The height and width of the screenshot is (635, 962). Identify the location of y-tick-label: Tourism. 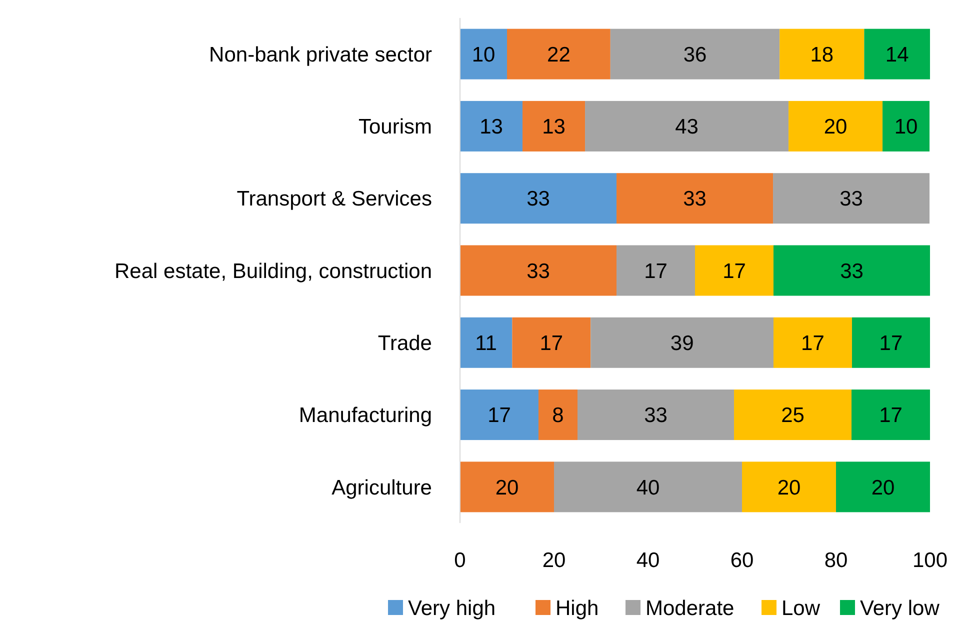
(395, 127).